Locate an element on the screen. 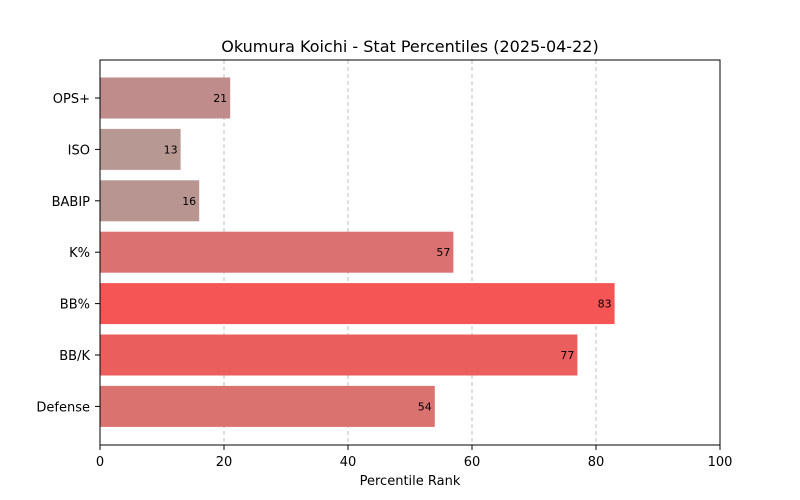 The image size is (800, 500). y-tick-label: BABIP is located at coordinates (71, 202).